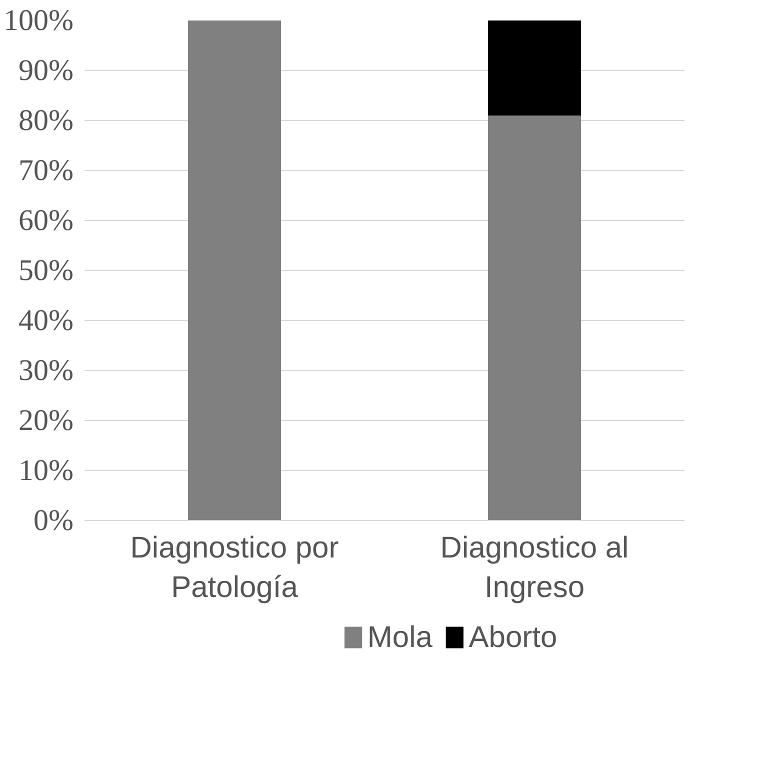 The width and height of the screenshot is (775, 771). What do you see at coordinates (513, 637) in the screenshot?
I see `legend-label: Aborto` at bounding box center [513, 637].